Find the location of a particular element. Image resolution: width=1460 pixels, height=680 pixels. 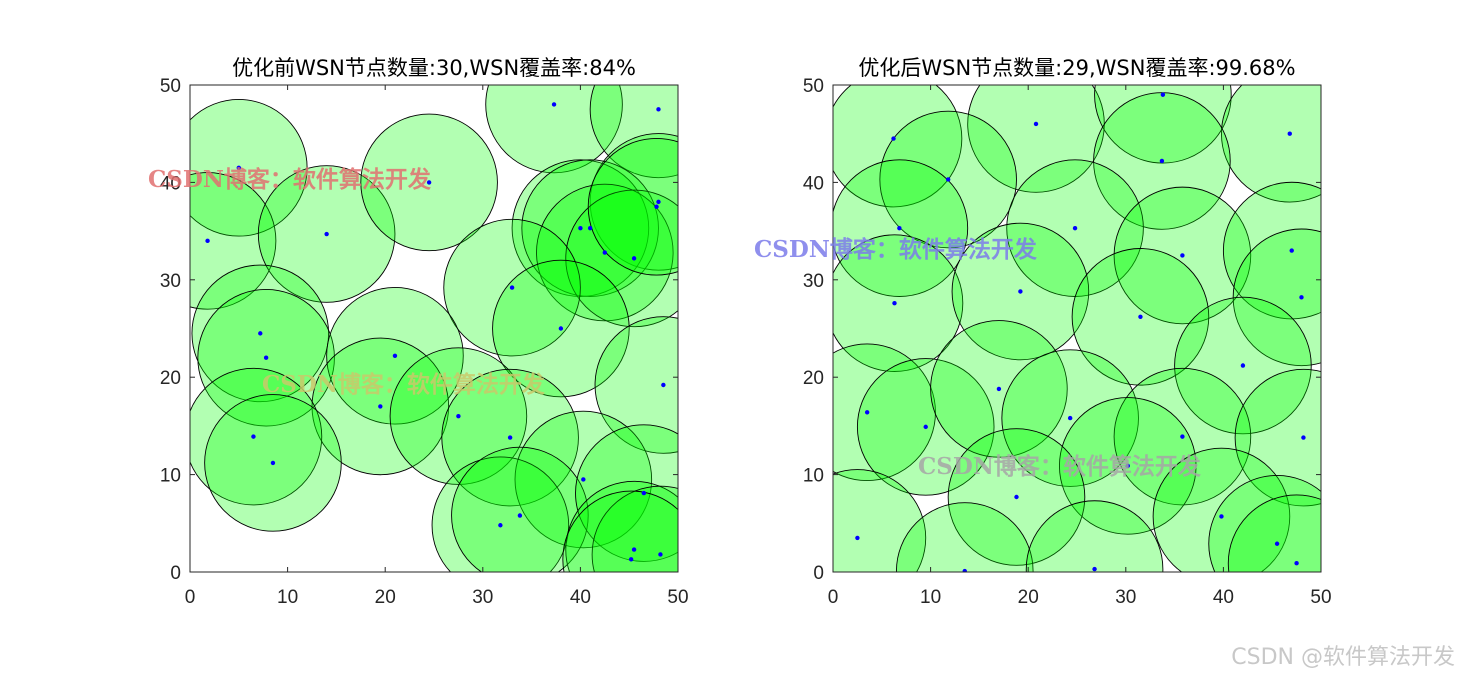

x-tick-label: 0 is located at coordinates (833, 597).